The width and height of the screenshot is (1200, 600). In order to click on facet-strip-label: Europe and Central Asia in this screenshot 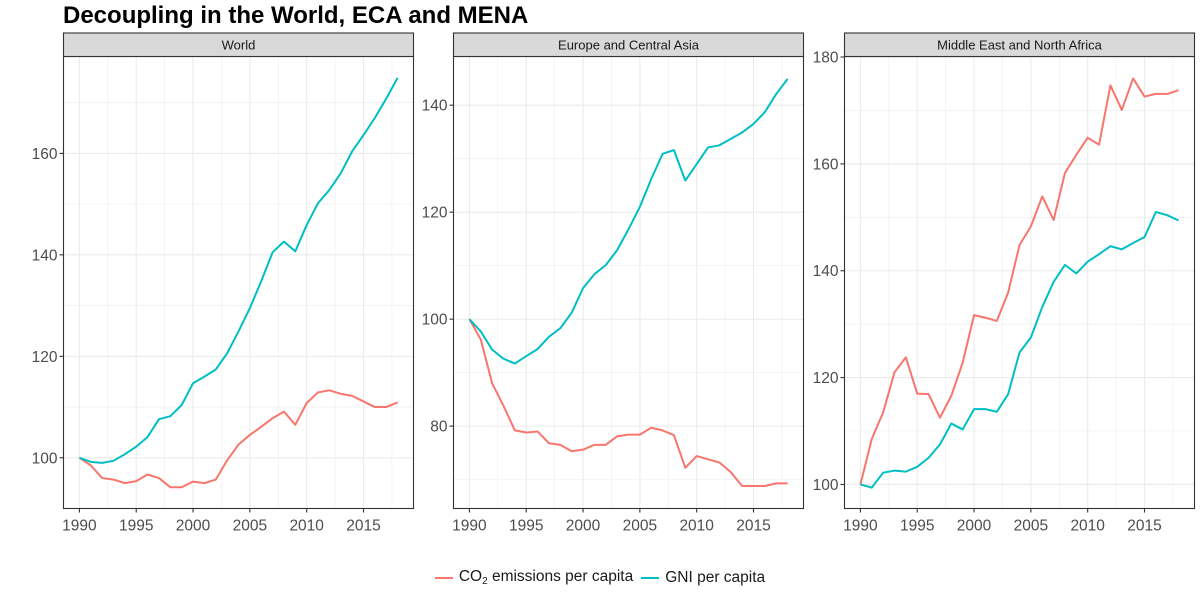, I will do `click(629, 44)`.